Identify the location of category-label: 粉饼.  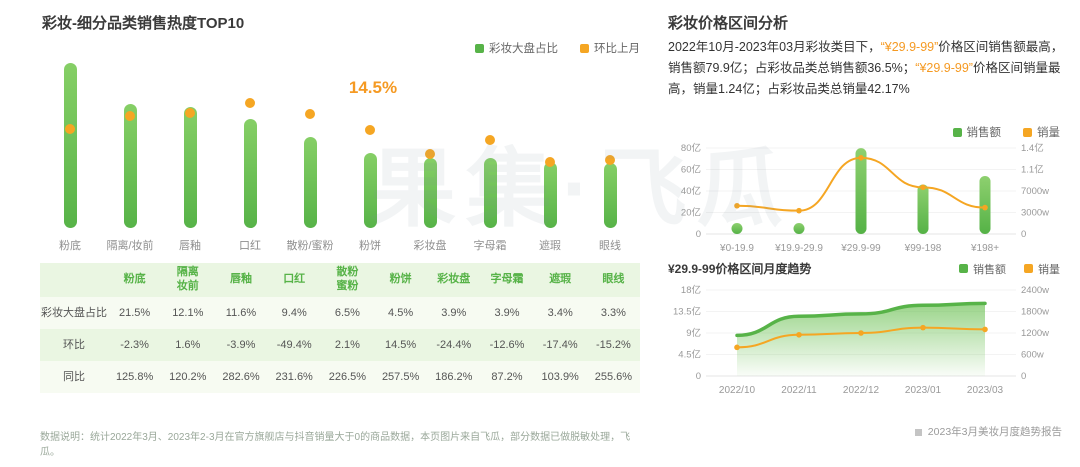
(370, 246).